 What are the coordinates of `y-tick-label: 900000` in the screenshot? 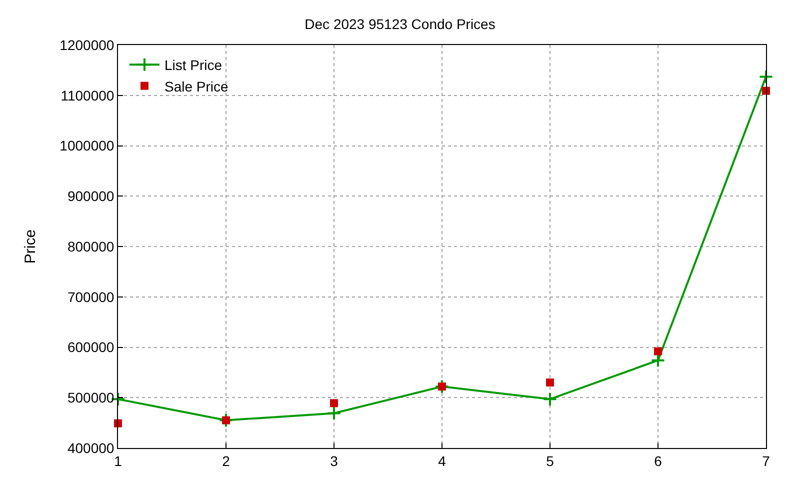 It's located at (90, 196).